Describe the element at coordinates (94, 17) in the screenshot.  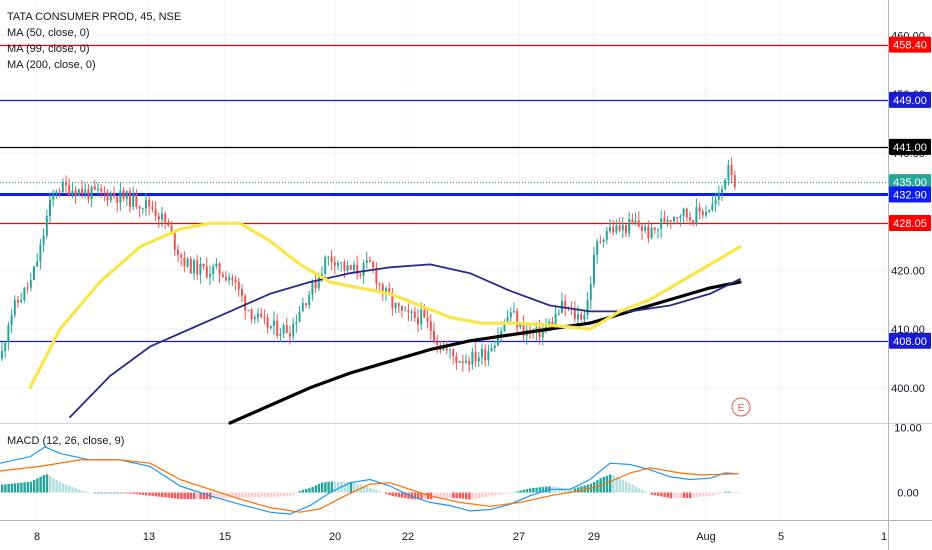
I see `legend-symbol: TATA CONSUMER PROD, 45, NSE` at that location.